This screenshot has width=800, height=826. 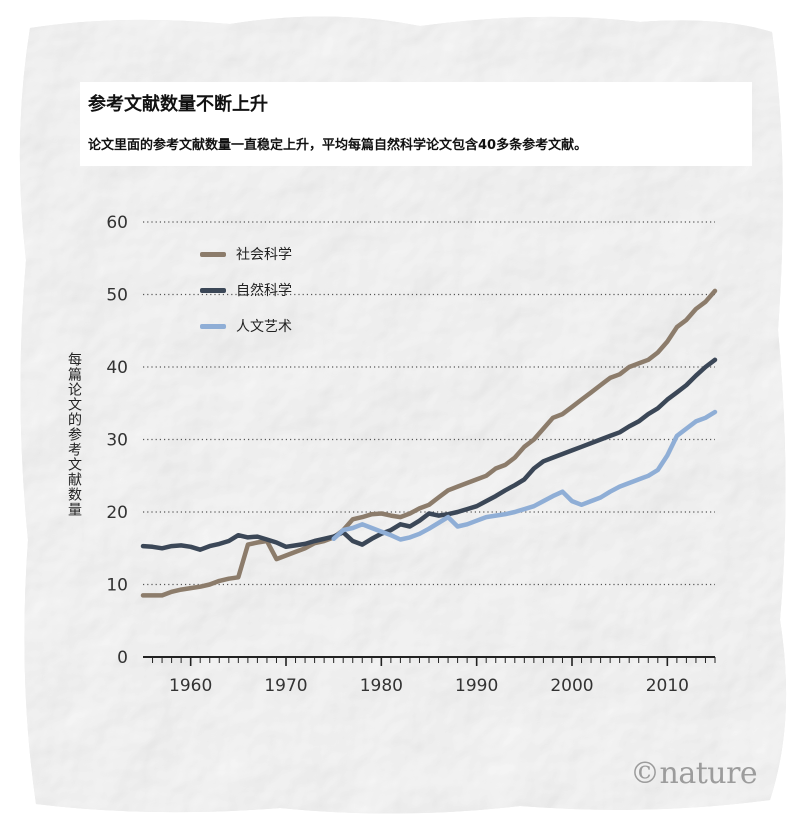 I want to click on chart-title: 参考文献数量不断上升, so click(x=178, y=104).